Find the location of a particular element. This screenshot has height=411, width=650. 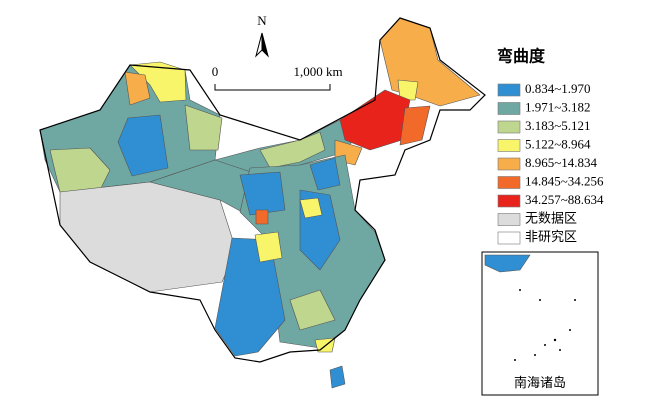

inset-frame is located at coordinates (540, 323).